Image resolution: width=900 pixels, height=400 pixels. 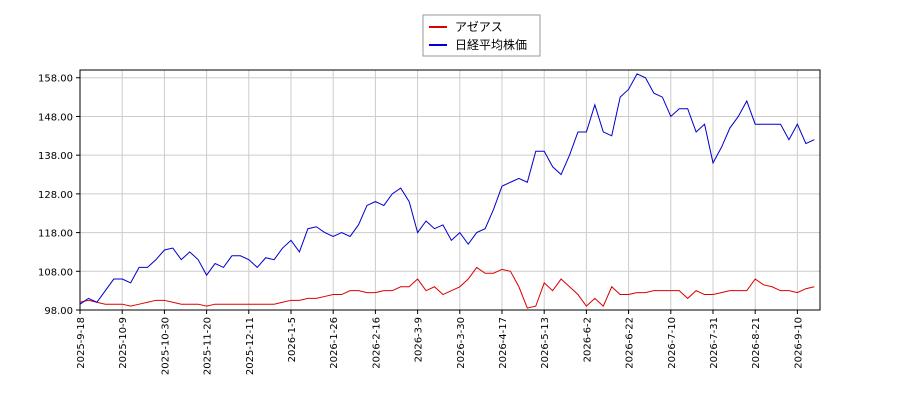 What do you see at coordinates (481, 35) in the screenshot?
I see `legend-box` at bounding box center [481, 35].